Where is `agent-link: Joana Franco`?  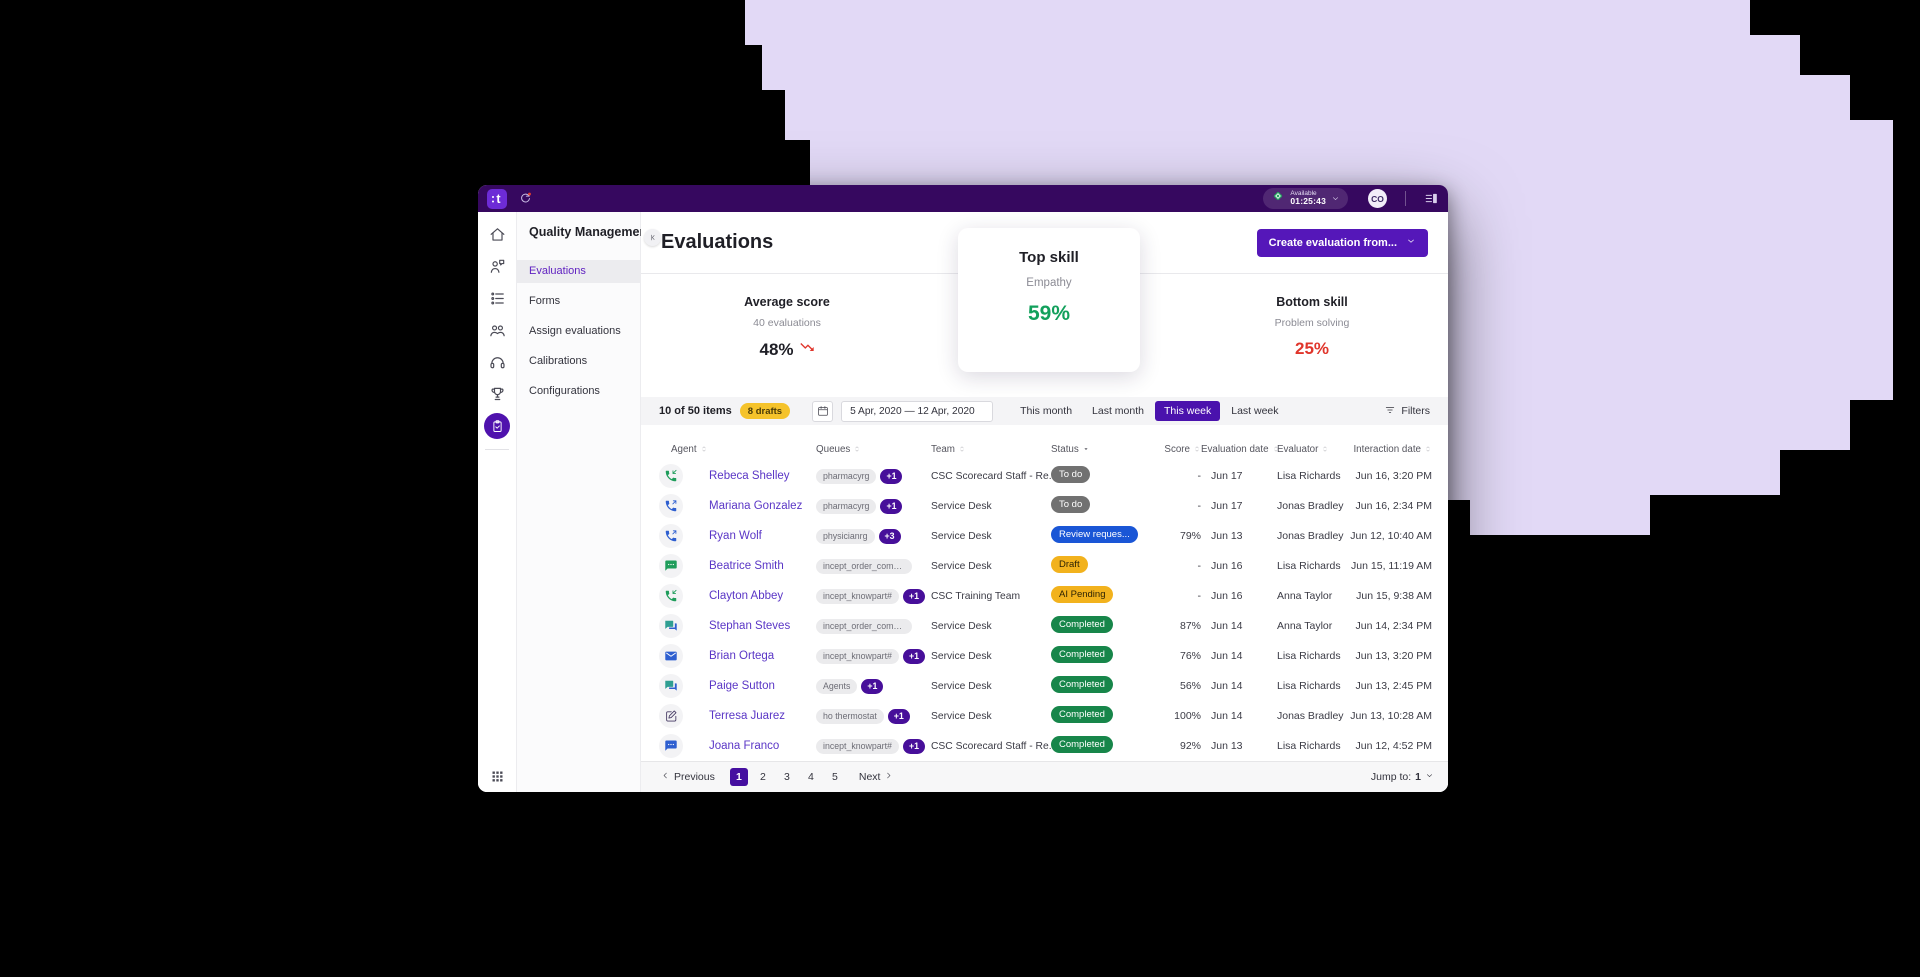 agent-link: Joana Franco is located at coordinates (744, 746).